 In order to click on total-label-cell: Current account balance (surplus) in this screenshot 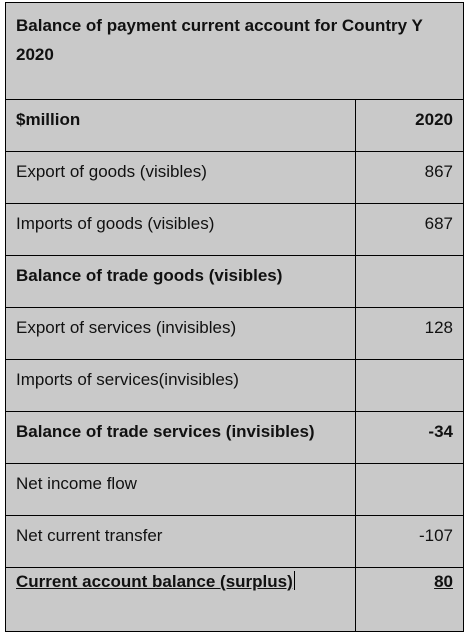, I will do `click(180, 599)`.